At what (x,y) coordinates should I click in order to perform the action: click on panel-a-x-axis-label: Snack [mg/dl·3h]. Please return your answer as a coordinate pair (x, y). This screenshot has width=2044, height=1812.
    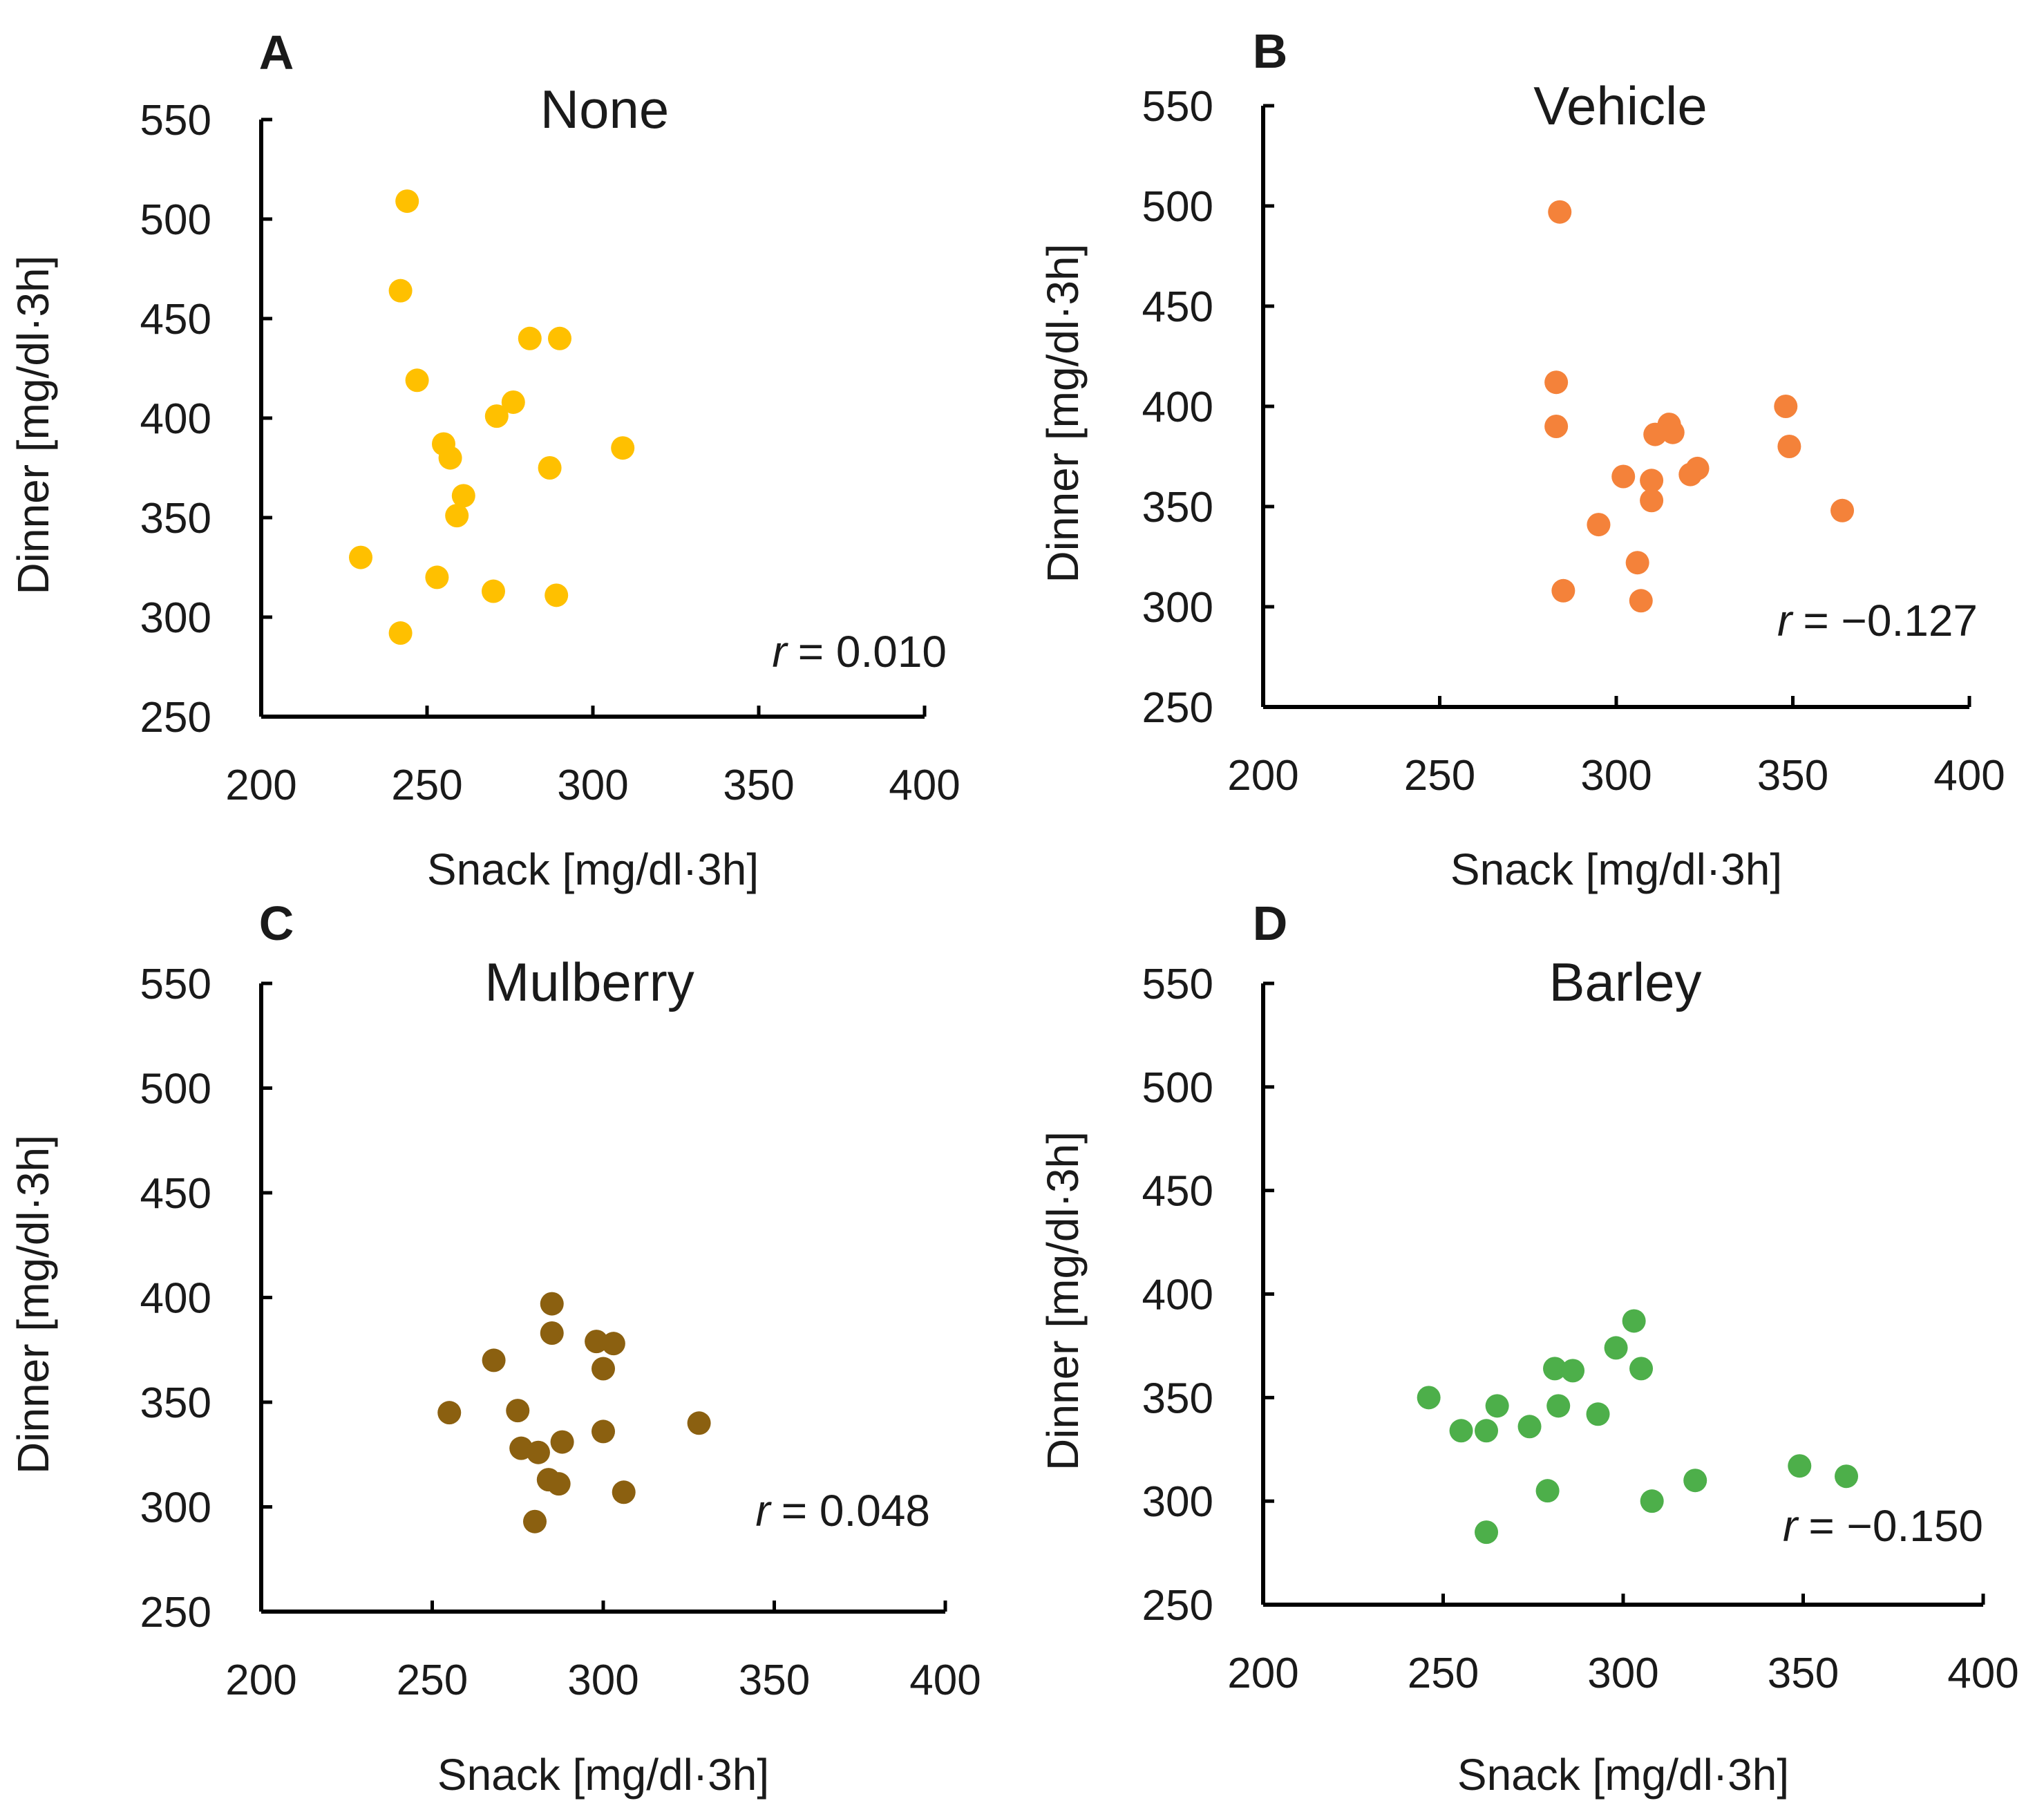
    Looking at the image, I should click on (593, 869).